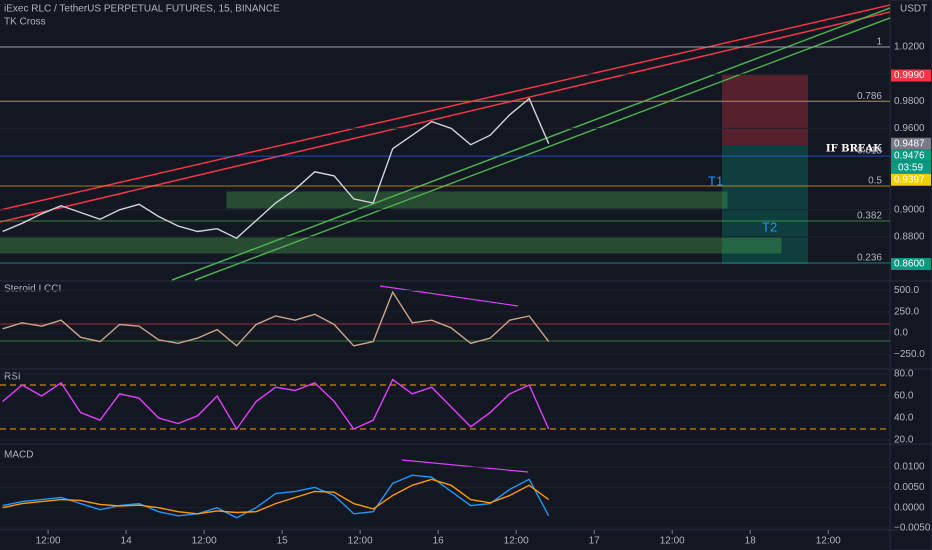 Image resolution: width=932 pixels, height=550 pixels. Describe the element at coordinates (904, 374) in the screenshot. I see `y-tick-label: 80.0` at that location.